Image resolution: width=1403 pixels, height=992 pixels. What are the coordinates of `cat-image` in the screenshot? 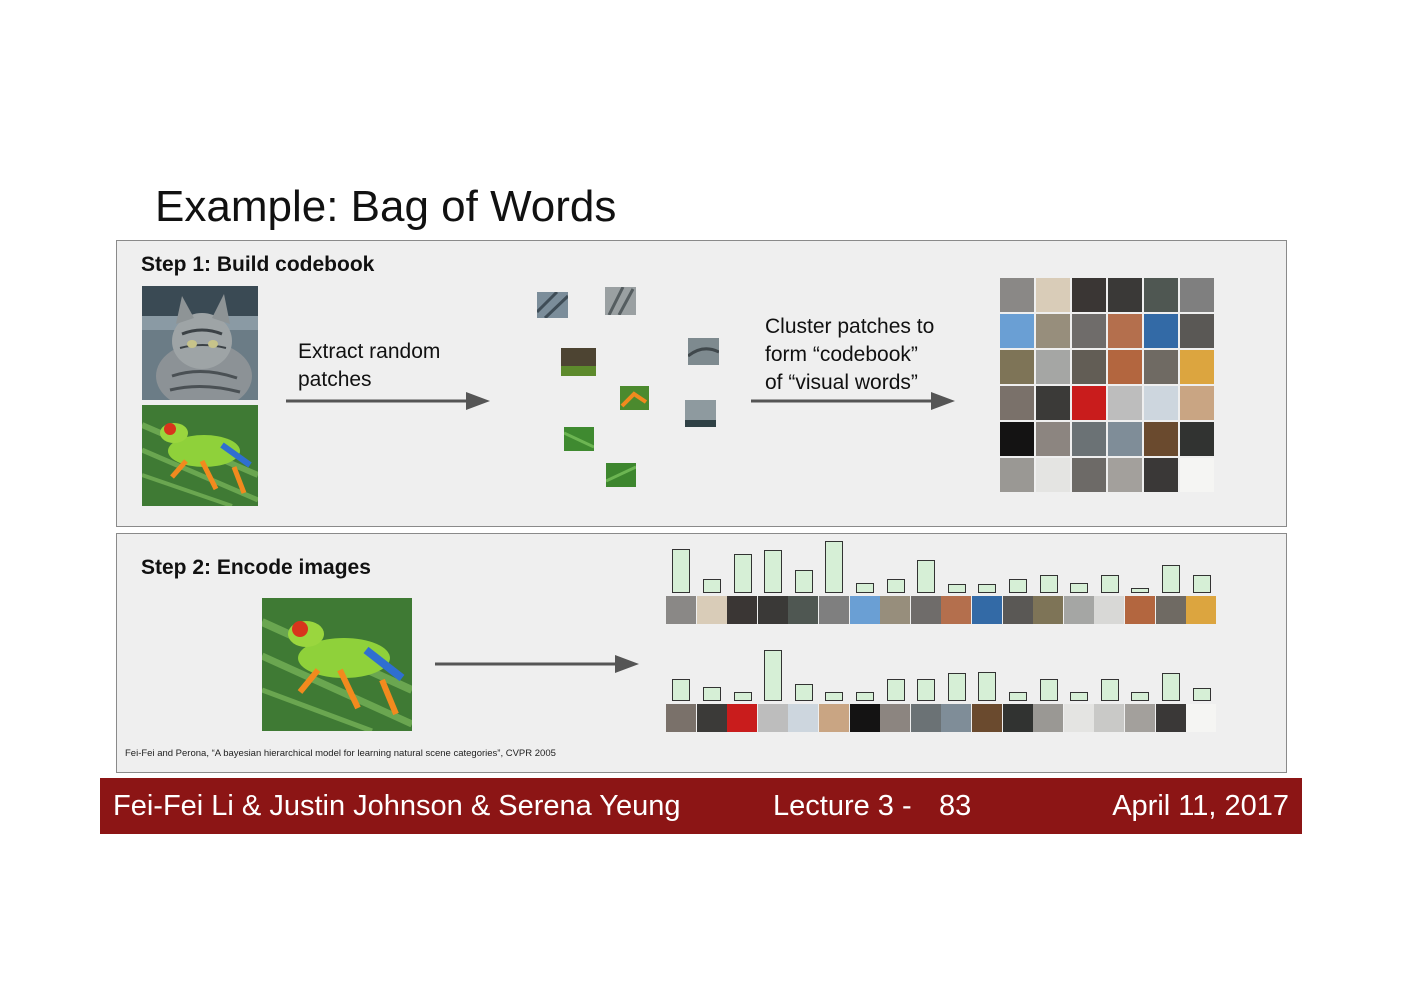 It's located at (200, 343).